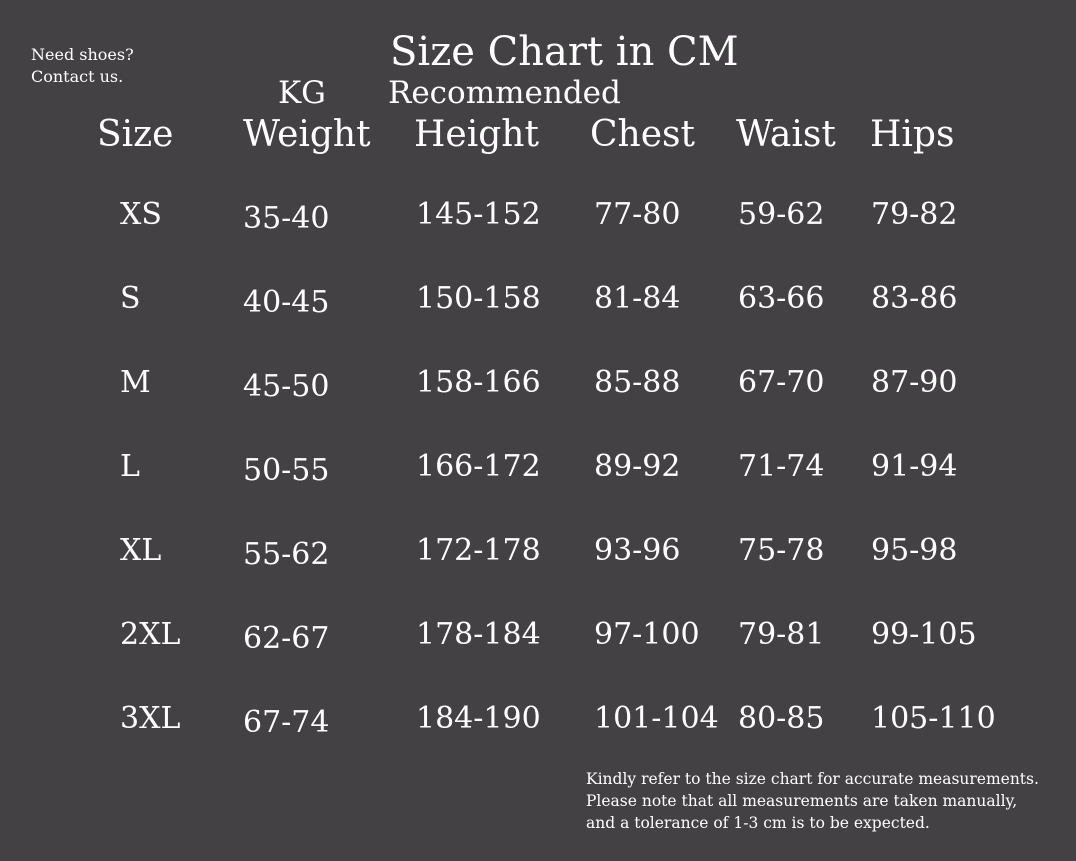  I want to click on weight-unit-label: KG, so click(302, 93).